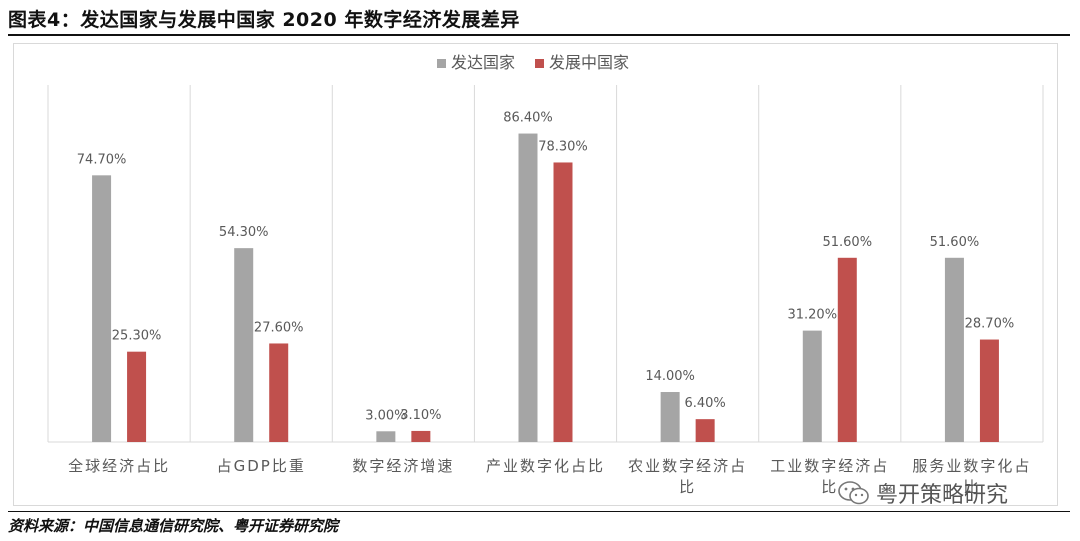 The height and width of the screenshot is (541, 1080). What do you see at coordinates (137, 336) in the screenshot?
I see `data-label: 25.30%` at bounding box center [137, 336].